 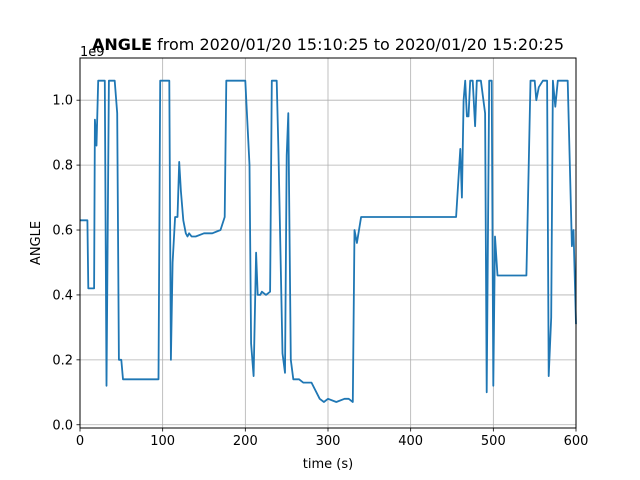 What do you see at coordinates (162, 441) in the screenshot?
I see `x-tick-label: 100` at bounding box center [162, 441].